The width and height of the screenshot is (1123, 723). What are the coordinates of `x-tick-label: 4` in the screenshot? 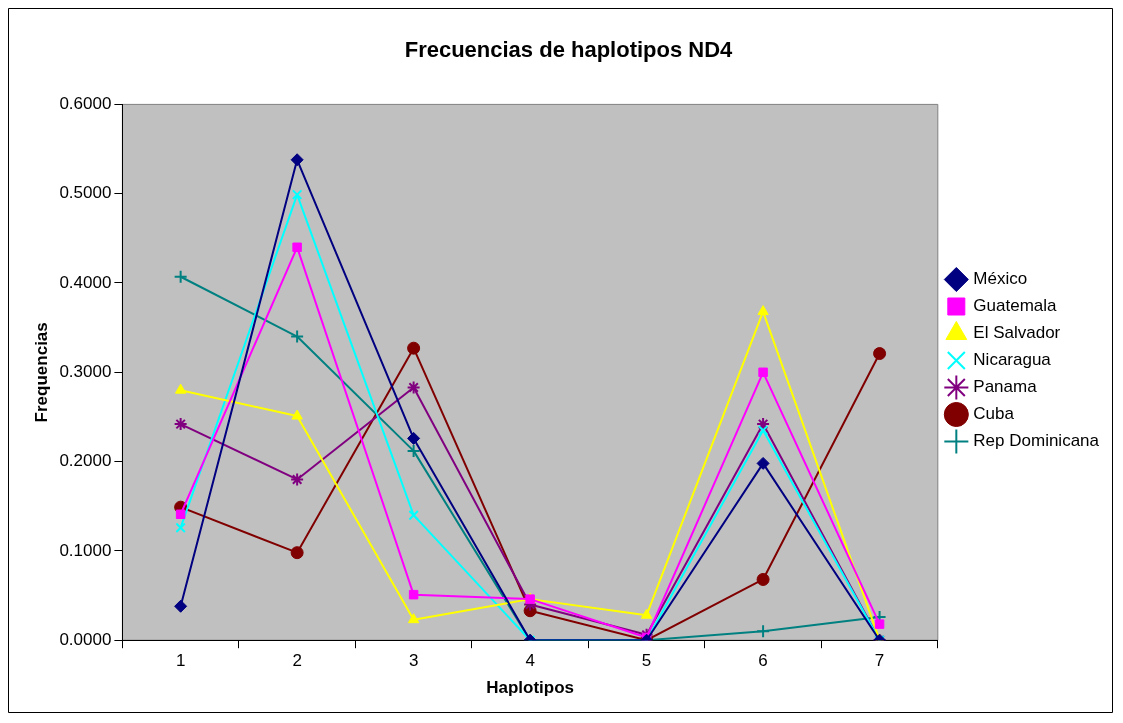 It's located at (530, 661).